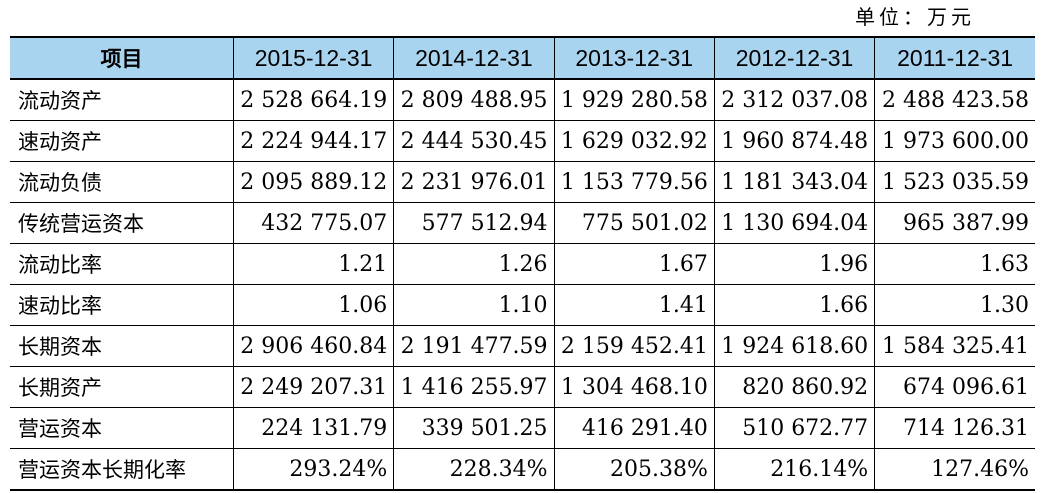 This screenshot has width=1041, height=493. I want to click on header-2015: 2015-12-31, so click(313, 58).